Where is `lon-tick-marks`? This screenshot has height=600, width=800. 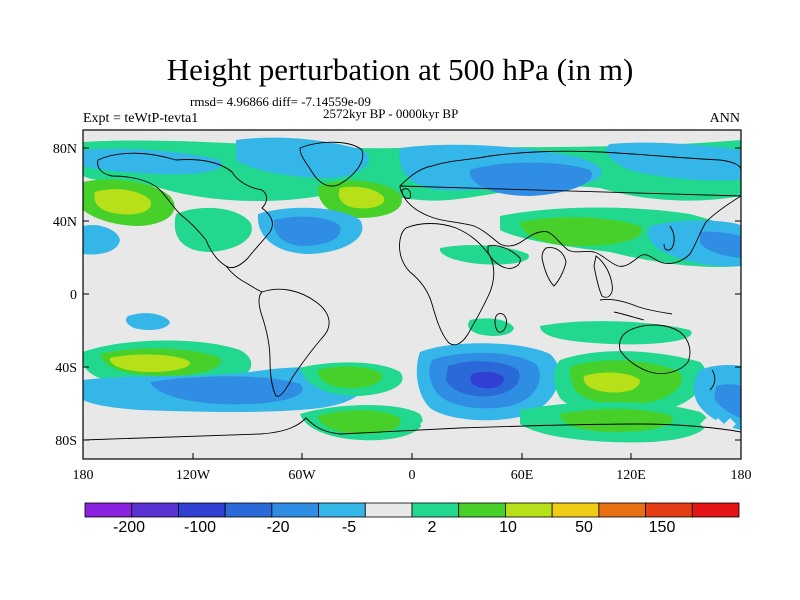
lon-tick-marks is located at coordinates (412, 456).